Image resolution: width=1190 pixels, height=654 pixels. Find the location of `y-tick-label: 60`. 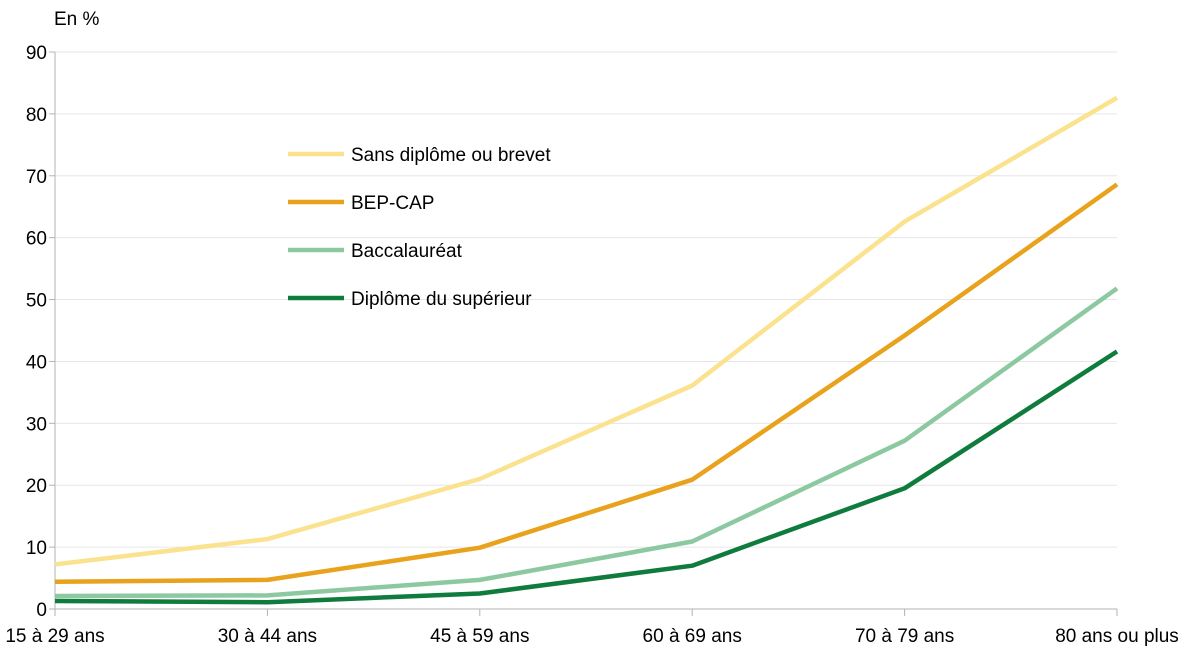

y-tick-label: 60 is located at coordinates (36, 239).